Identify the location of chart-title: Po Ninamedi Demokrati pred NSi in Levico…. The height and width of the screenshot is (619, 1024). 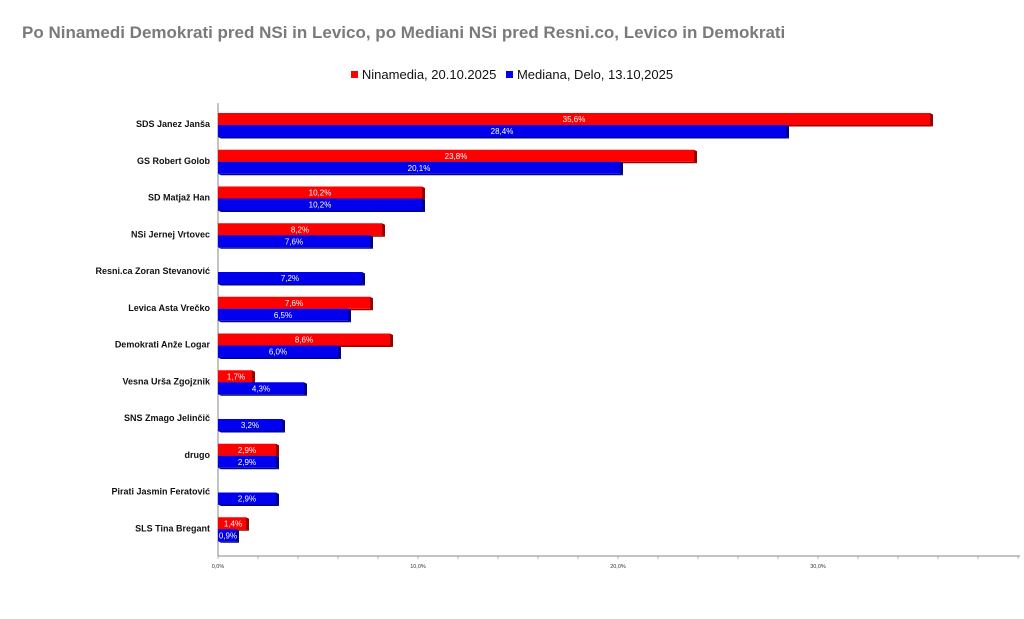
(404, 32).